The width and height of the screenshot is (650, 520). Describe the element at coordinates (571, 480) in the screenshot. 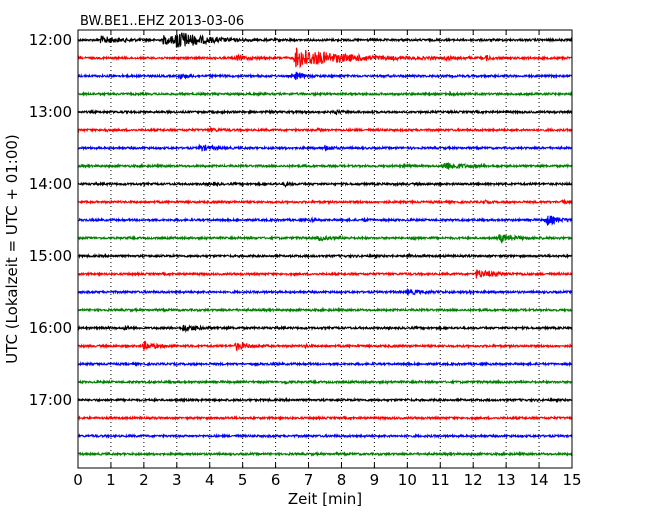

I see `x-tick-label: 15` at that location.